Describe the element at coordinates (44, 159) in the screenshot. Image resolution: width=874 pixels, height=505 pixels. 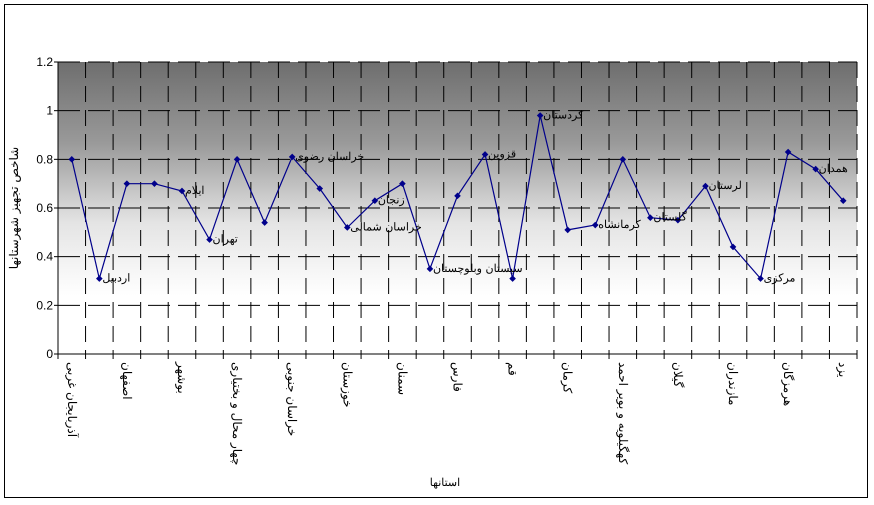
I see `y-tick-label: 0.8` at that location.